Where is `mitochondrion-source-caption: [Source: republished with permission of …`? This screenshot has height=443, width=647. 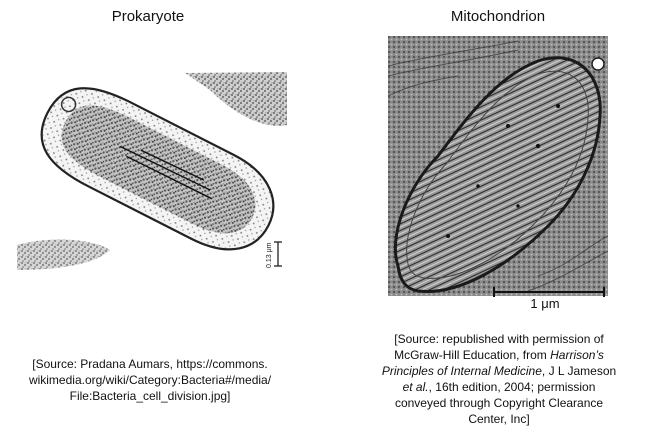 mitochondrion-source-caption: [Source: republished with permission of … is located at coordinates (499, 379).